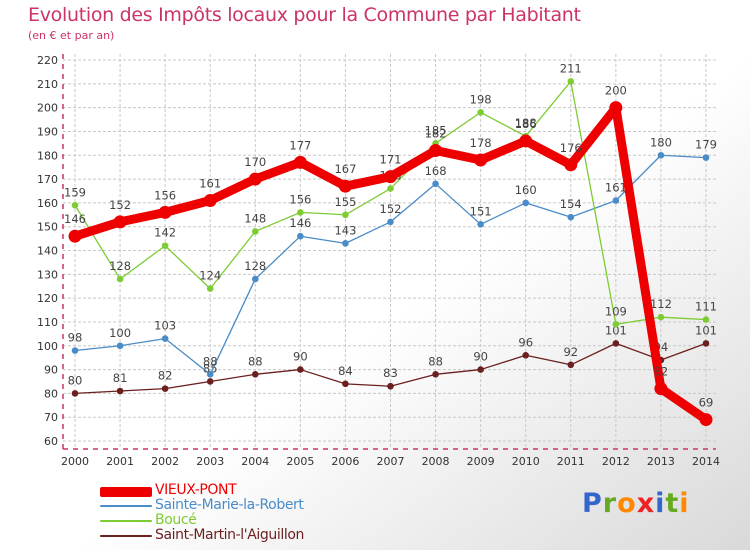  What do you see at coordinates (391, 461) in the screenshot?
I see `x-tick-label: 2007` at bounding box center [391, 461].